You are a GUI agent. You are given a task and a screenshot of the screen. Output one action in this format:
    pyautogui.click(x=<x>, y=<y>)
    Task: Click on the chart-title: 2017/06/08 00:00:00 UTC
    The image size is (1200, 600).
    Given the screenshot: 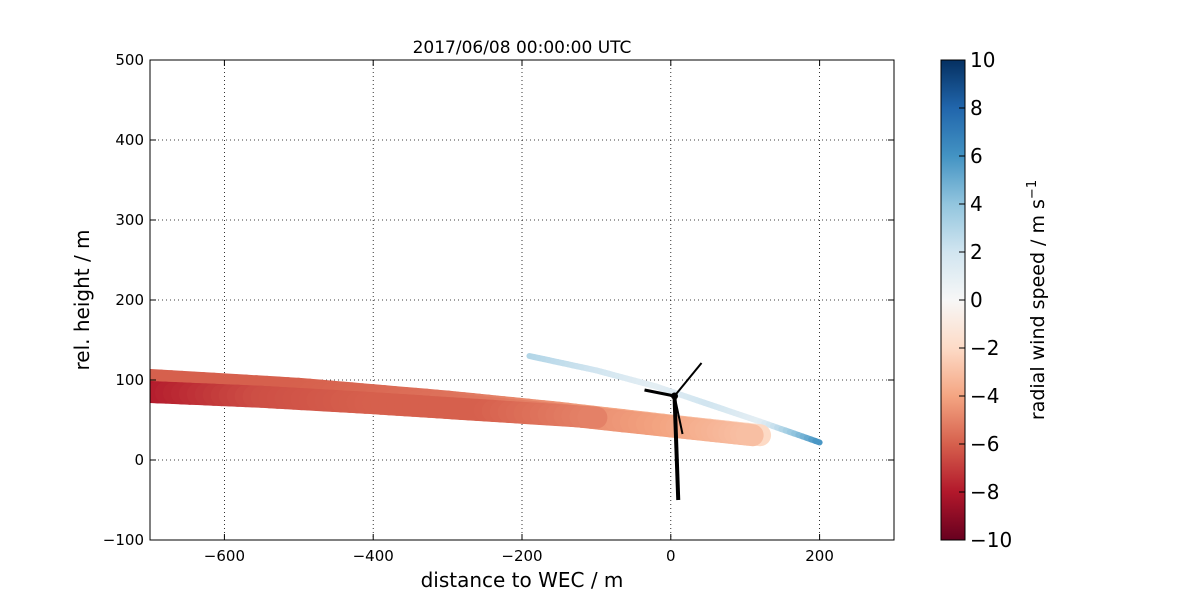 What is the action you would take?
    pyautogui.click(x=522, y=48)
    